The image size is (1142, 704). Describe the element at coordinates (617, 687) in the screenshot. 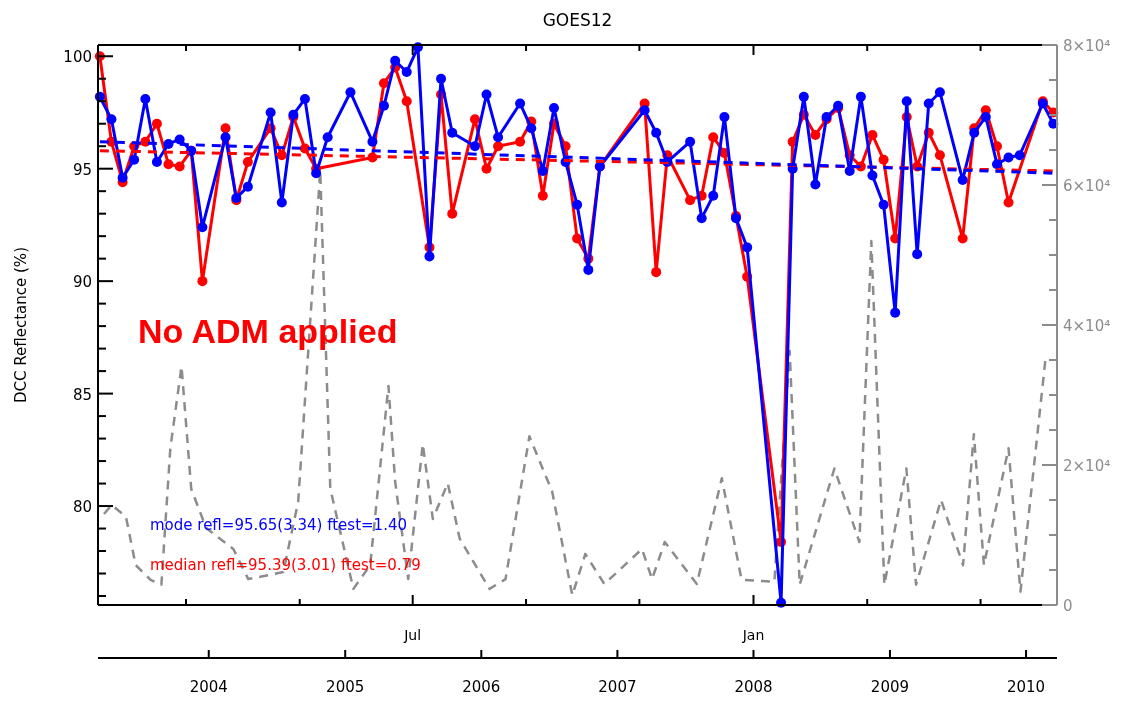

I see `x2-tick-label: 2007` at that location.